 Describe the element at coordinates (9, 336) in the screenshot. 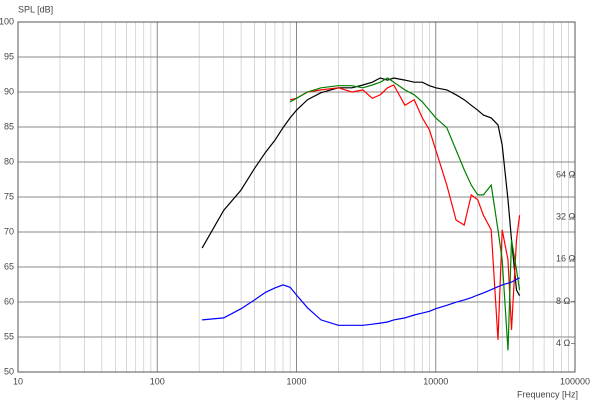

I see `y-tick-label: 55` at that location.